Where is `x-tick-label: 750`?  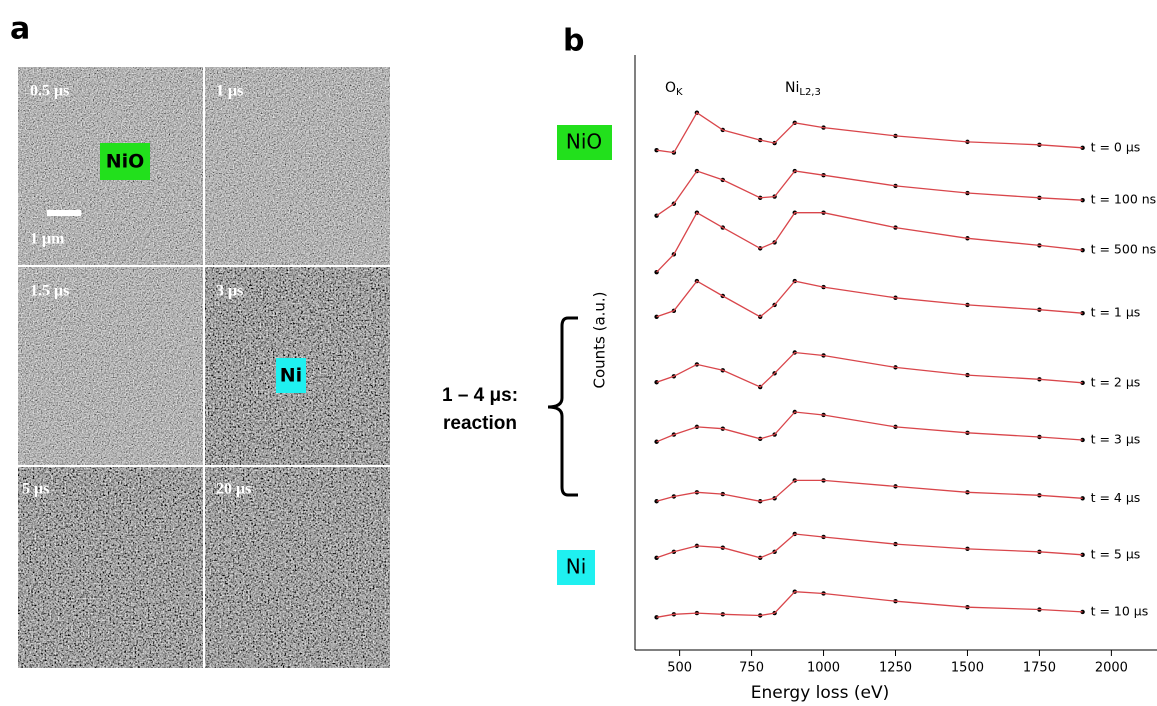 x-tick-label: 750 is located at coordinates (751, 668).